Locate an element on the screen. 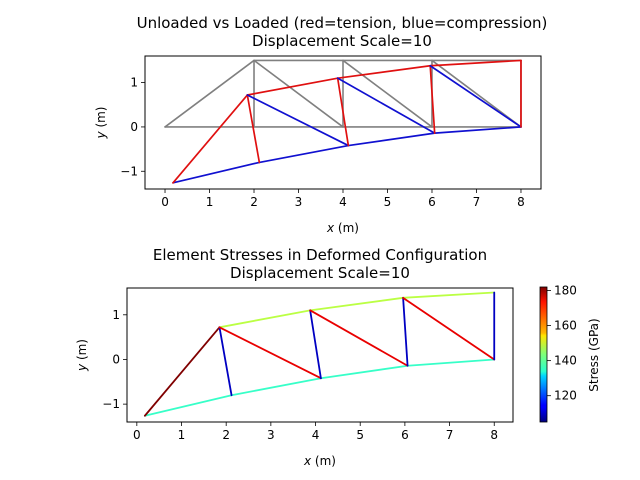 Image resolution: width=640 pixels, height=480 pixels. chart2-members is located at coordinates (319, 354).